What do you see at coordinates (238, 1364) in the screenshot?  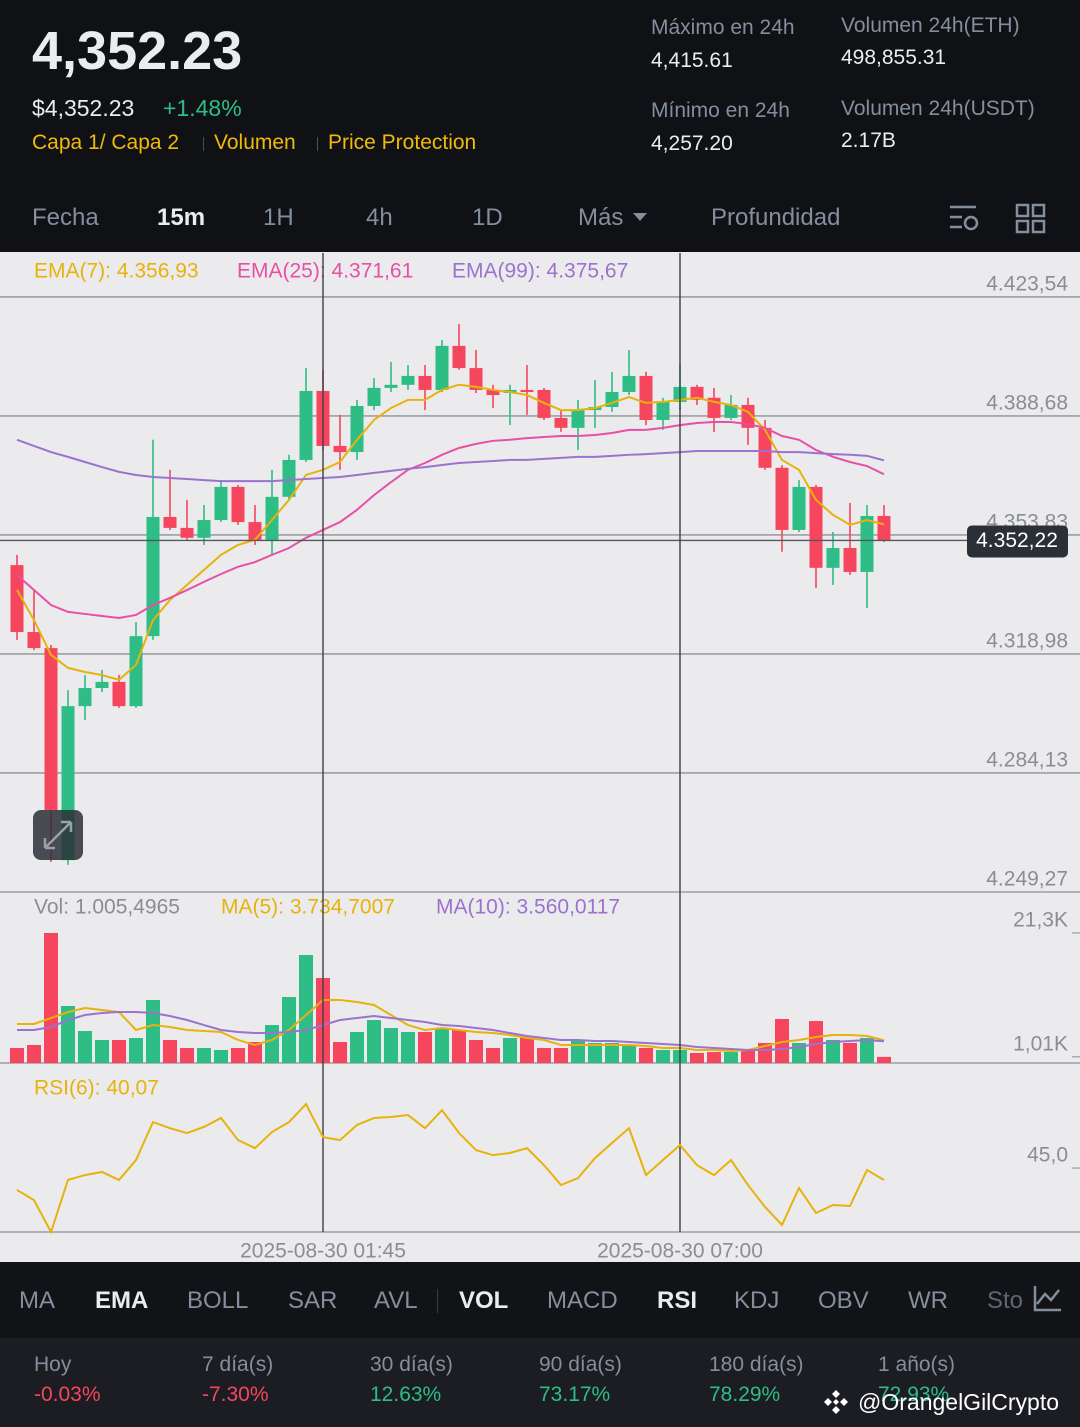 I see `period: 7 día(s)` at bounding box center [238, 1364].